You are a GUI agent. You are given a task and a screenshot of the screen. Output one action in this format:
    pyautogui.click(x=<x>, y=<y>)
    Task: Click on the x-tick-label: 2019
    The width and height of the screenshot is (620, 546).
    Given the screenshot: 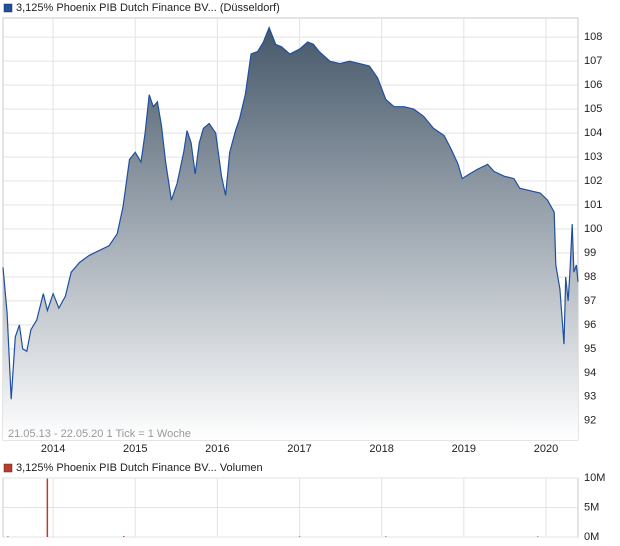 What is the action you would take?
    pyautogui.click(x=464, y=449)
    